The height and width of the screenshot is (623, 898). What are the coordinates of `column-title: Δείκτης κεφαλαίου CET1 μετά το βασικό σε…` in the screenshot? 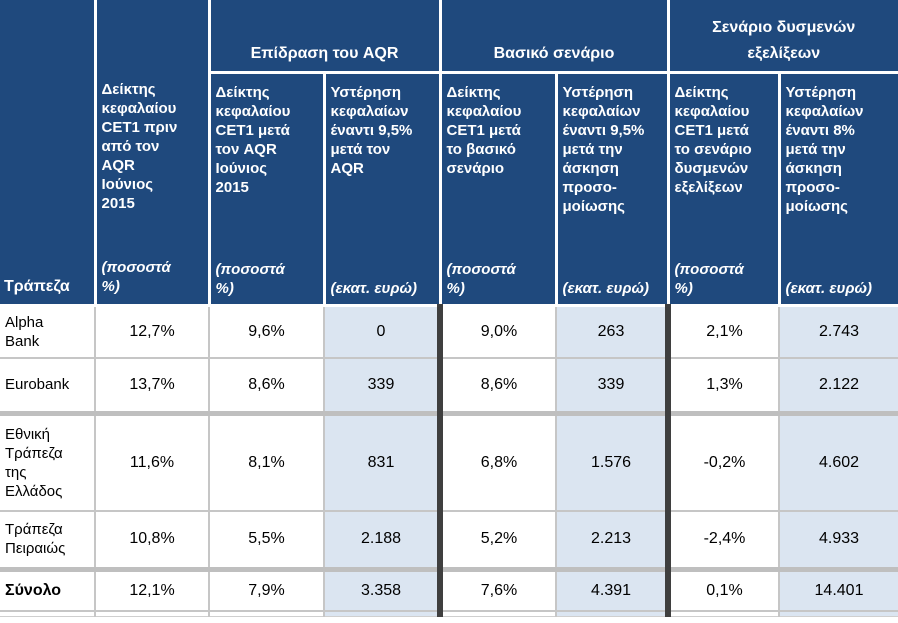 It's located at (484, 130).